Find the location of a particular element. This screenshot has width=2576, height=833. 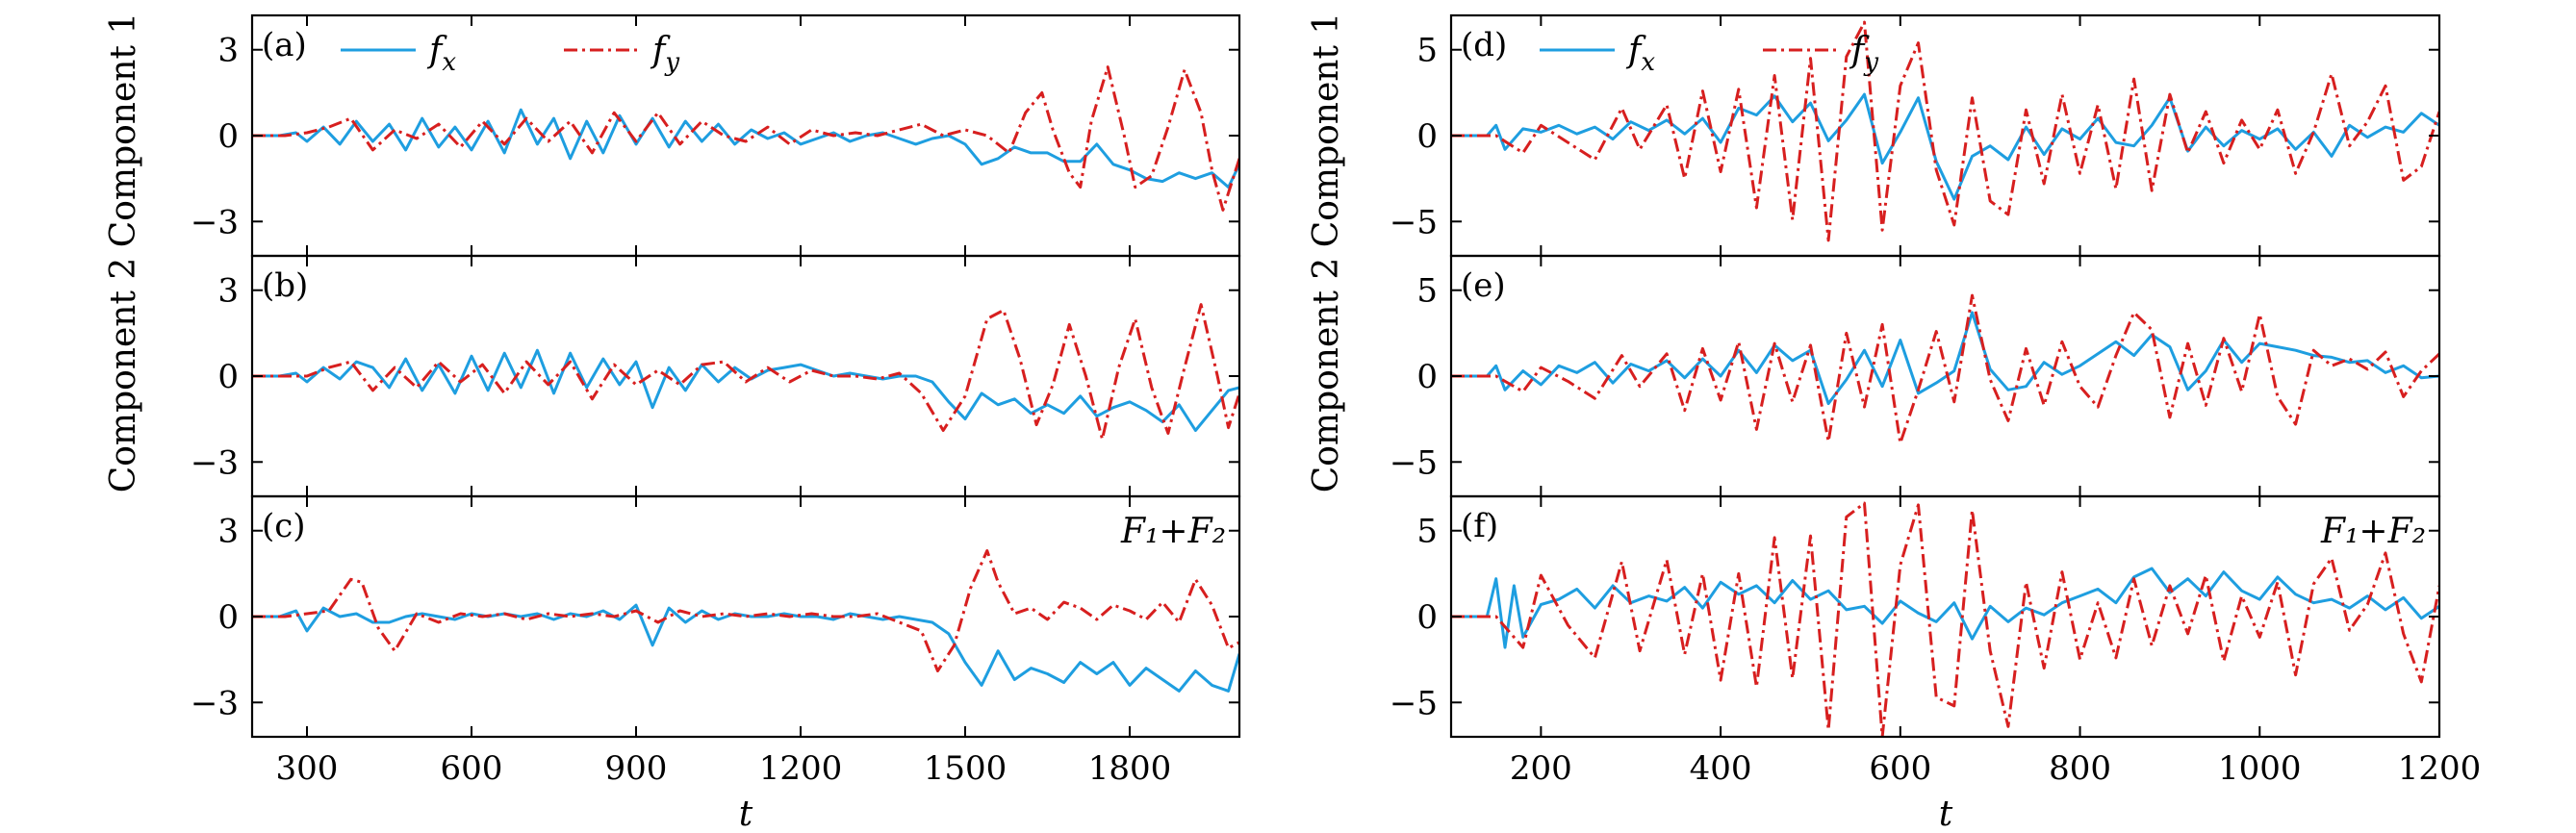

panel-label: (d) is located at coordinates (1484, 45).